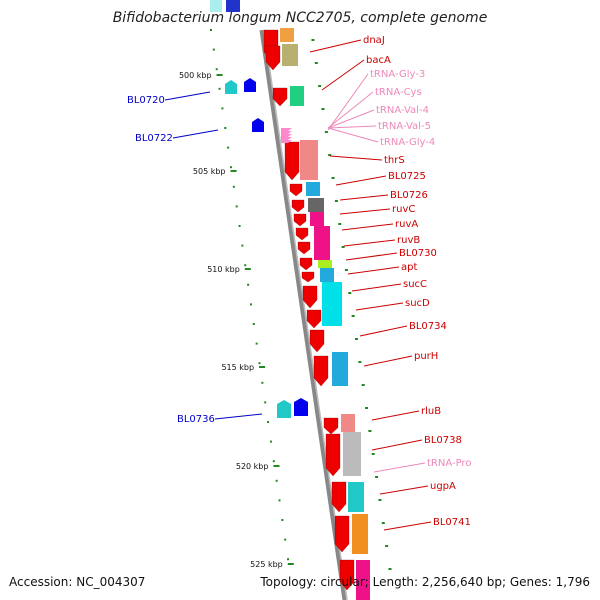 The height and width of the screenshot is (600, 600). Describe the element at coordinates (452, 522) in the screenshot. I see `gene-label: BL0741` at that location.